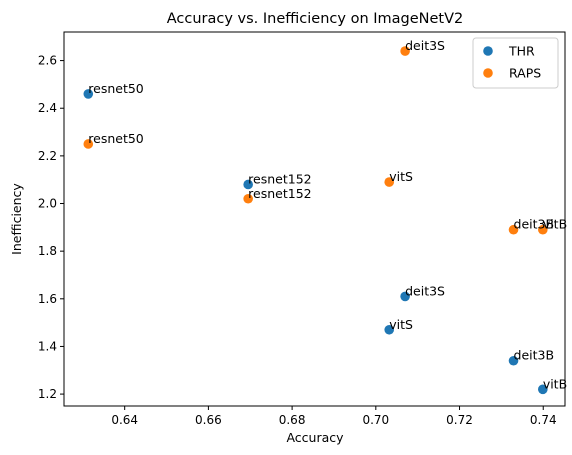 The width and height of the screenshot is (572, 455). What do you see at coordinates (315, 19) in the screenshot?
I see `chart-title: Accuracy vs. Inefficiency on ImageNetV2` at bounding box center [315, 19].